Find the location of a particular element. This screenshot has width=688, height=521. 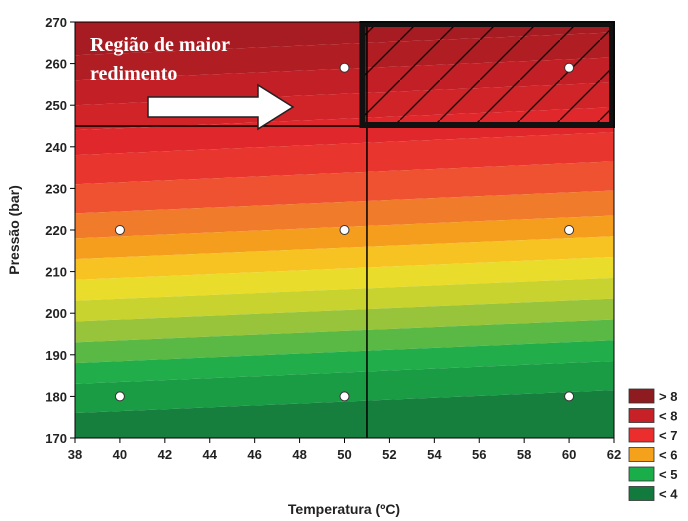

x-tick-label: 54 is located at coordinates (434, 454).